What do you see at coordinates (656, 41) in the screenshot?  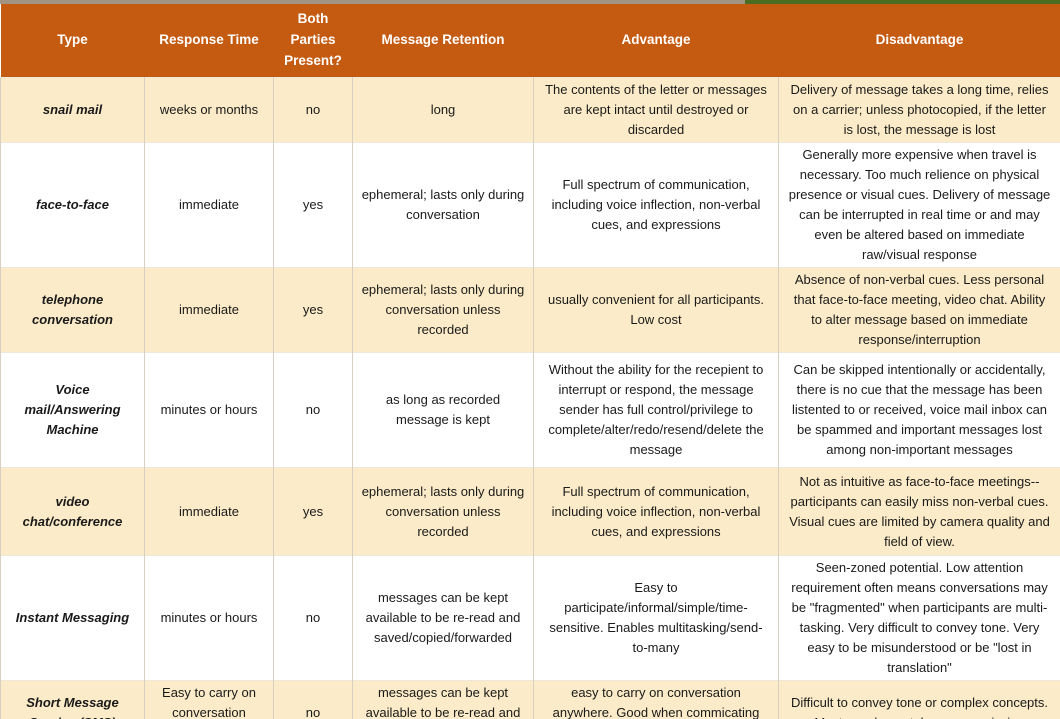 I see `column-header-advantage: Advantage` at bounding box center [656, 41].